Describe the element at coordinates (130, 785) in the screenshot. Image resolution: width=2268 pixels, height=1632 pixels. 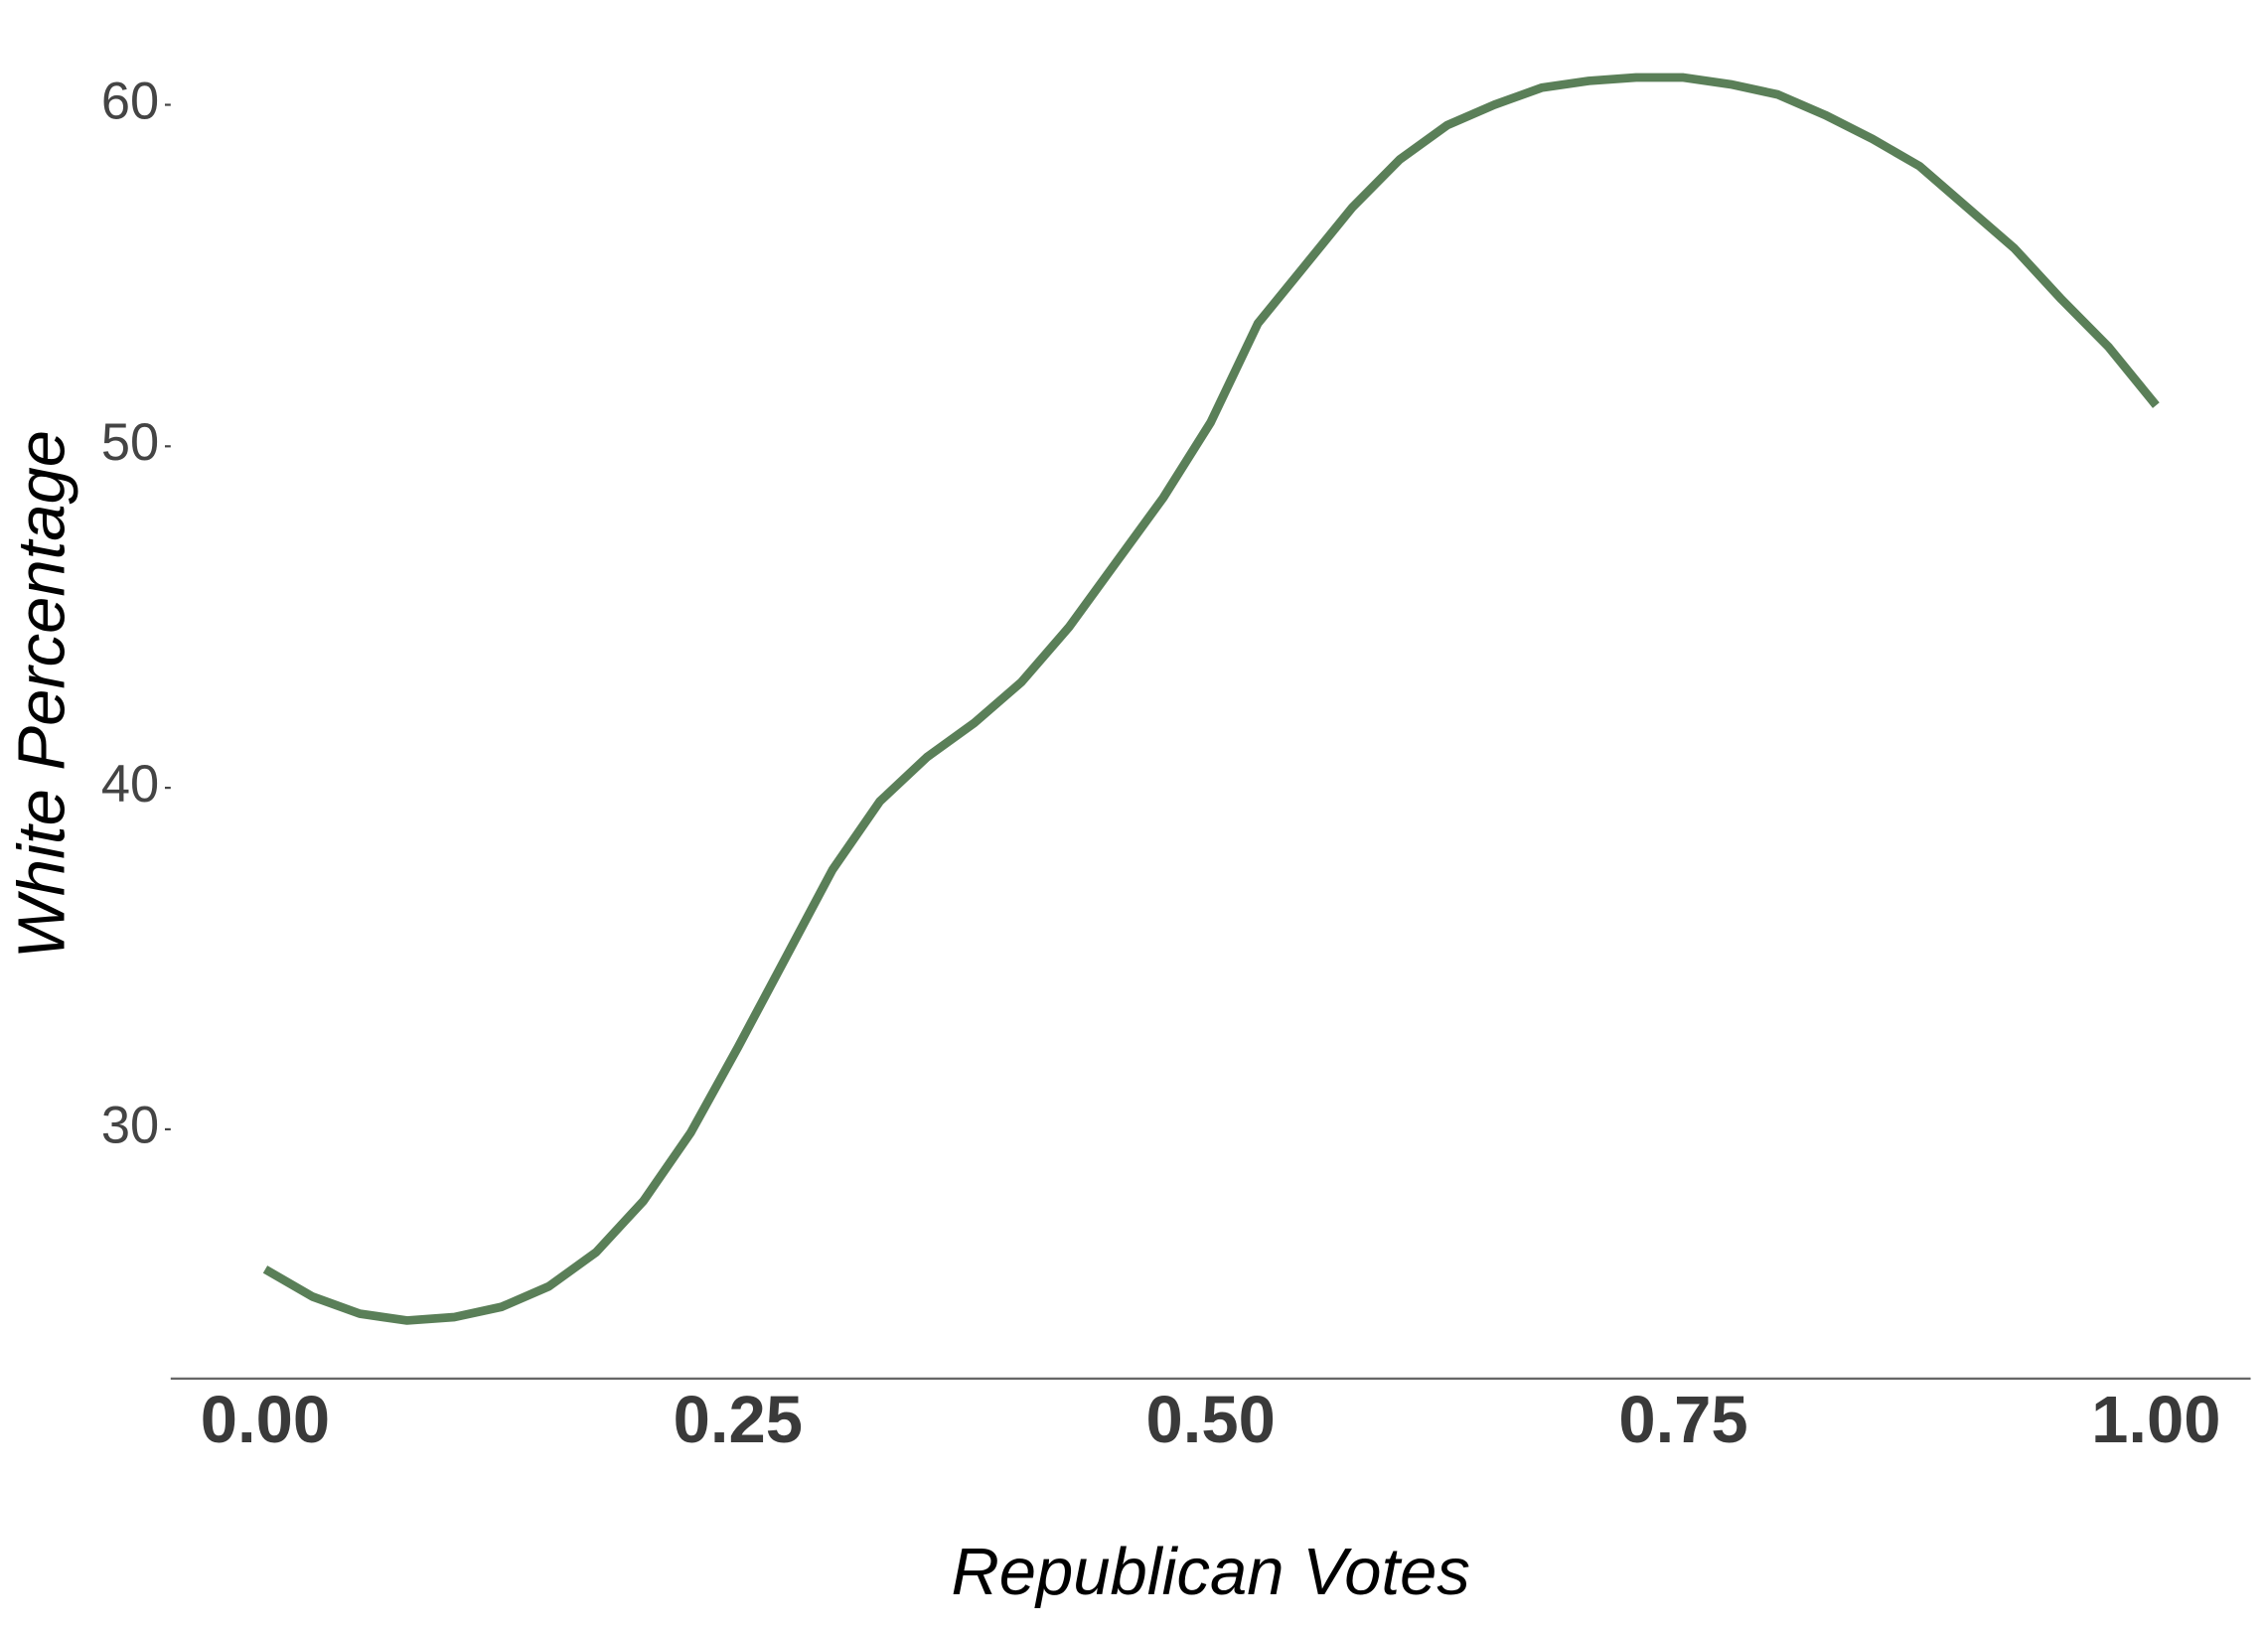
I see `y-tick-label: 40` at that location.